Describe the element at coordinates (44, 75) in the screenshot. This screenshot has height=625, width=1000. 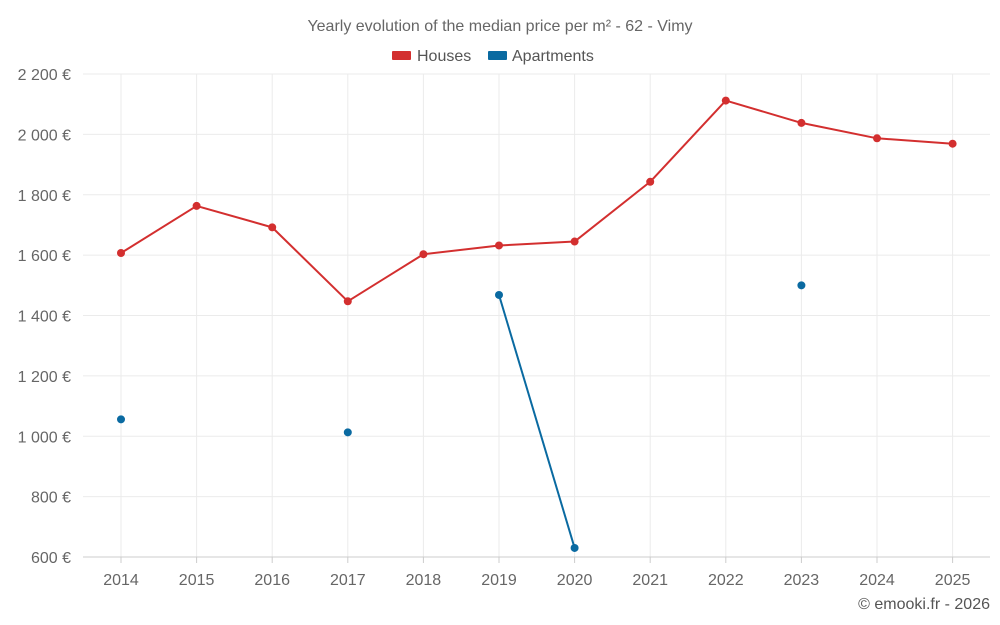
I see `y-tick-label: 2 200 €` at that location.